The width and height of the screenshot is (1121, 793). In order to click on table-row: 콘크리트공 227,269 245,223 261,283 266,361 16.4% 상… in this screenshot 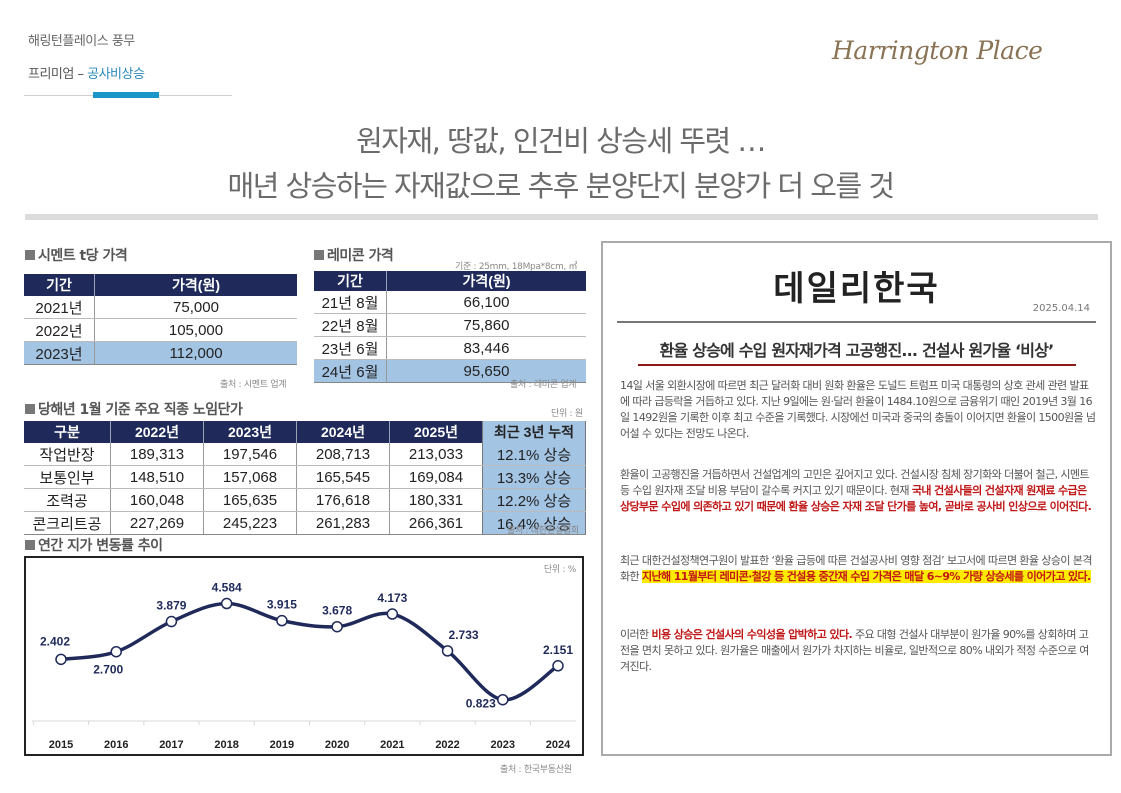, I will do `click(305, 523)`.